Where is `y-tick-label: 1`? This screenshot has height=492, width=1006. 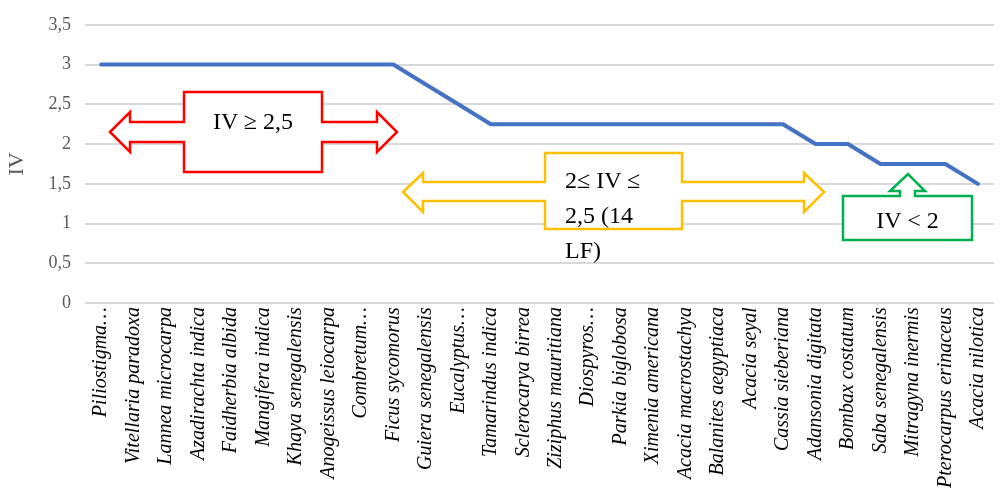
y-tick-label: 1 is located at coordinates (66, 222).